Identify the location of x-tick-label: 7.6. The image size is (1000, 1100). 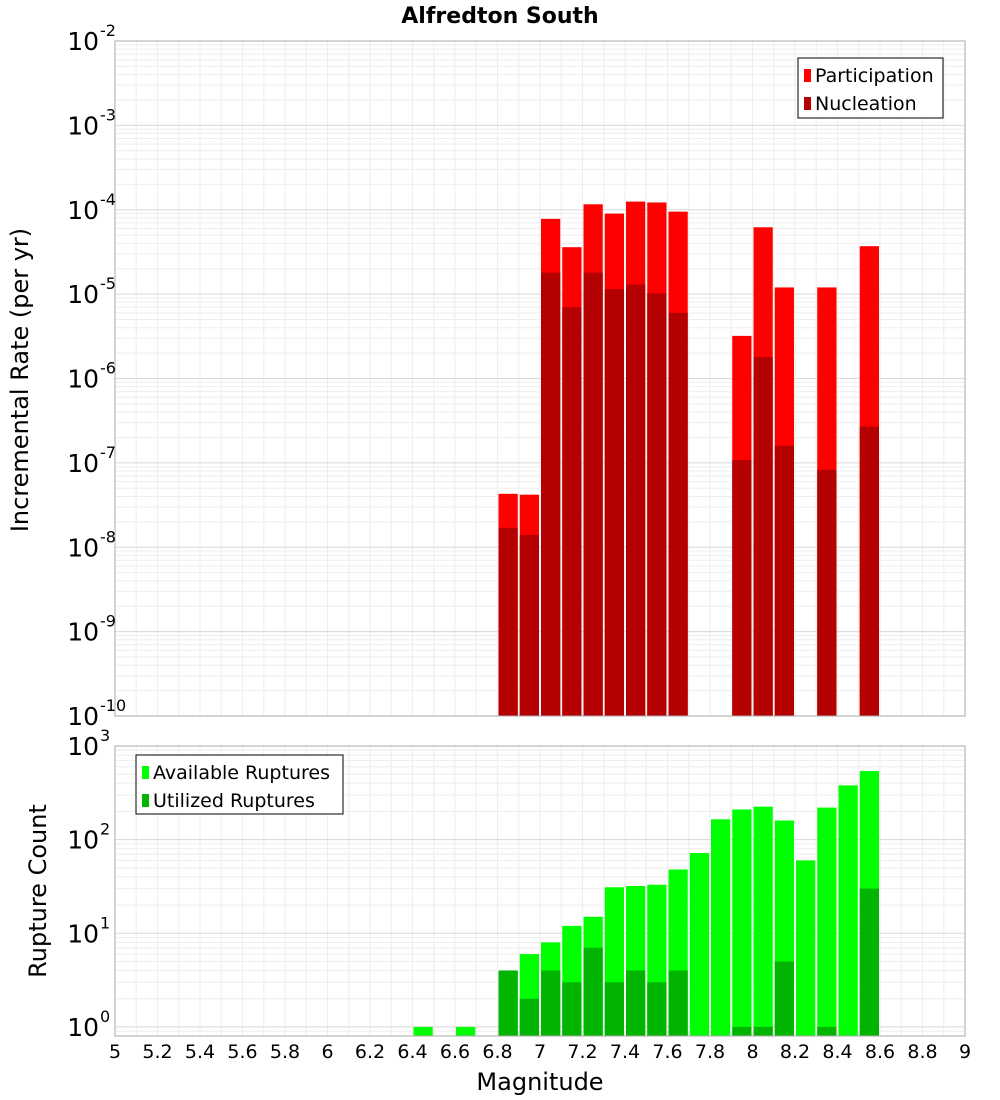
(667, 1052).